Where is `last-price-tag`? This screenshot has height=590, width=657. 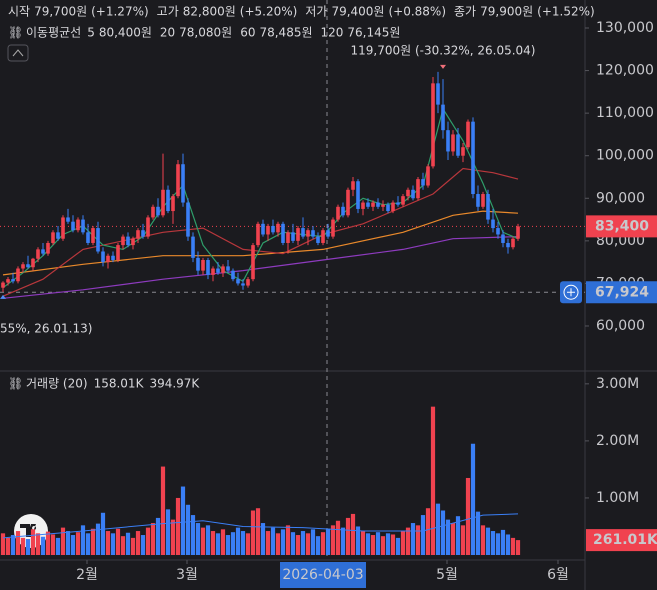 last-price-tag is located at coordinates (621, 226).